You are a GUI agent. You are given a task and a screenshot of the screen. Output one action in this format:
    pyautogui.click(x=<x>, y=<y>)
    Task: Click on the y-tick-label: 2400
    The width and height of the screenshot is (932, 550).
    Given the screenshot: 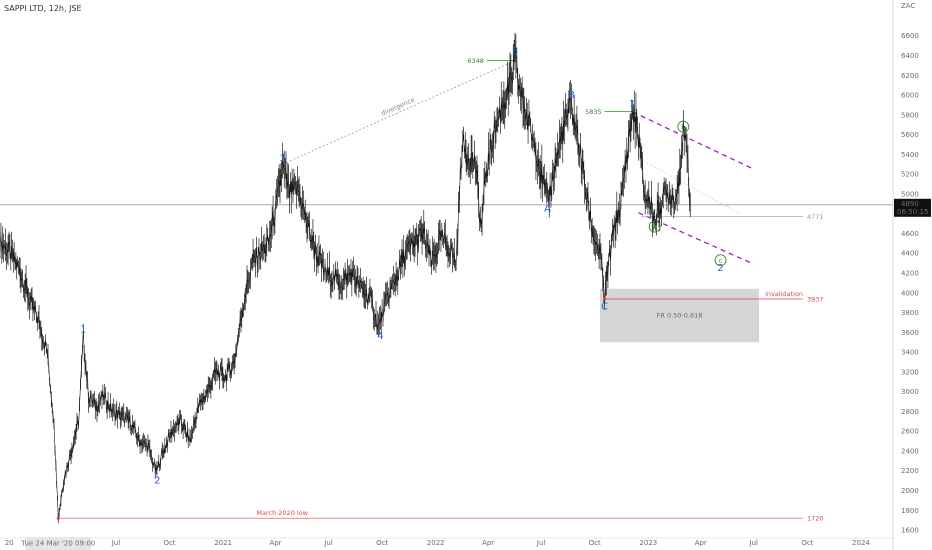 What is the action you would take?
    pyautogui.click(x=910, y=451)
    